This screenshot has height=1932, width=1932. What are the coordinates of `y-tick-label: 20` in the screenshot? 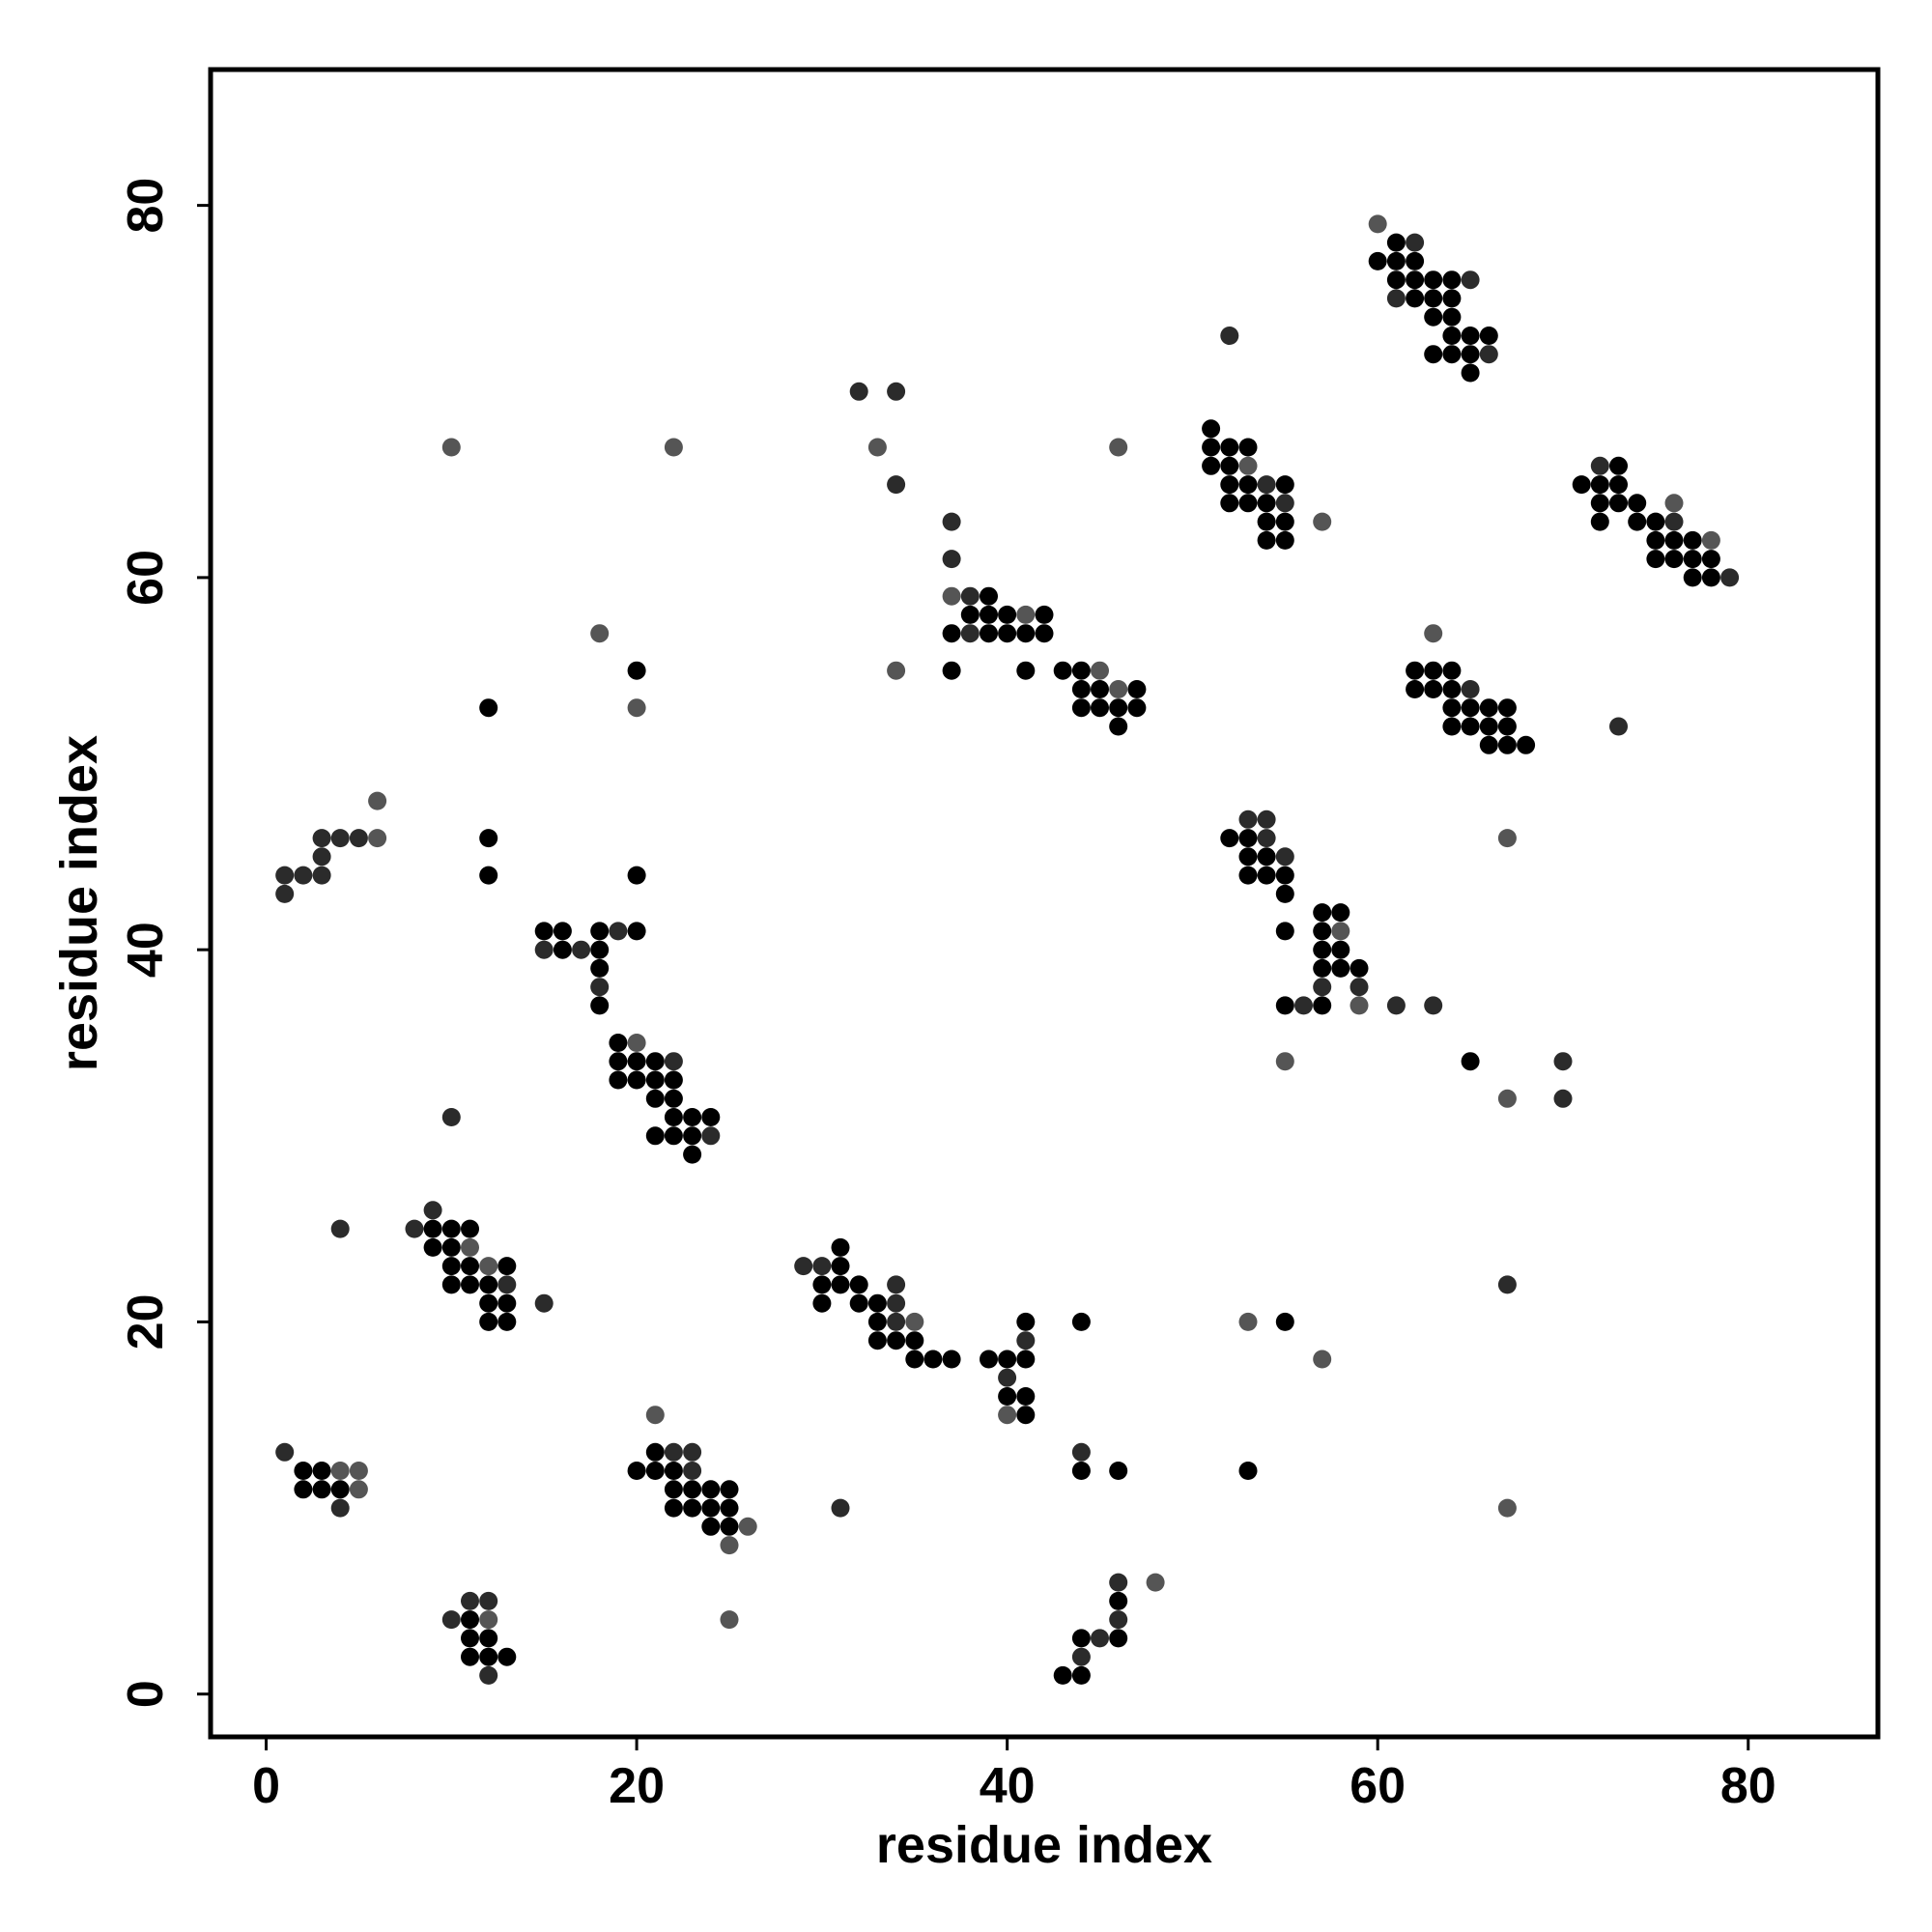 It's located at (146, 1322).